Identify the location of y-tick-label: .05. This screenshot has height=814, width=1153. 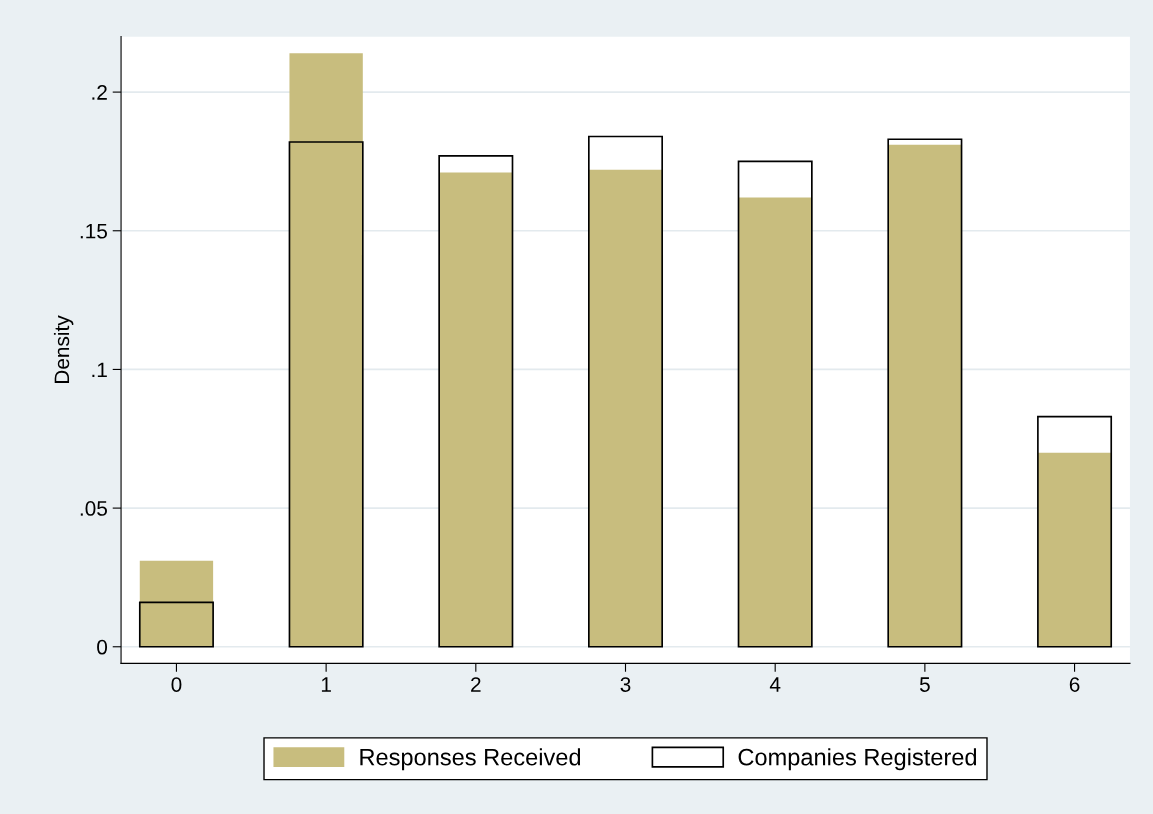
(93, 508).